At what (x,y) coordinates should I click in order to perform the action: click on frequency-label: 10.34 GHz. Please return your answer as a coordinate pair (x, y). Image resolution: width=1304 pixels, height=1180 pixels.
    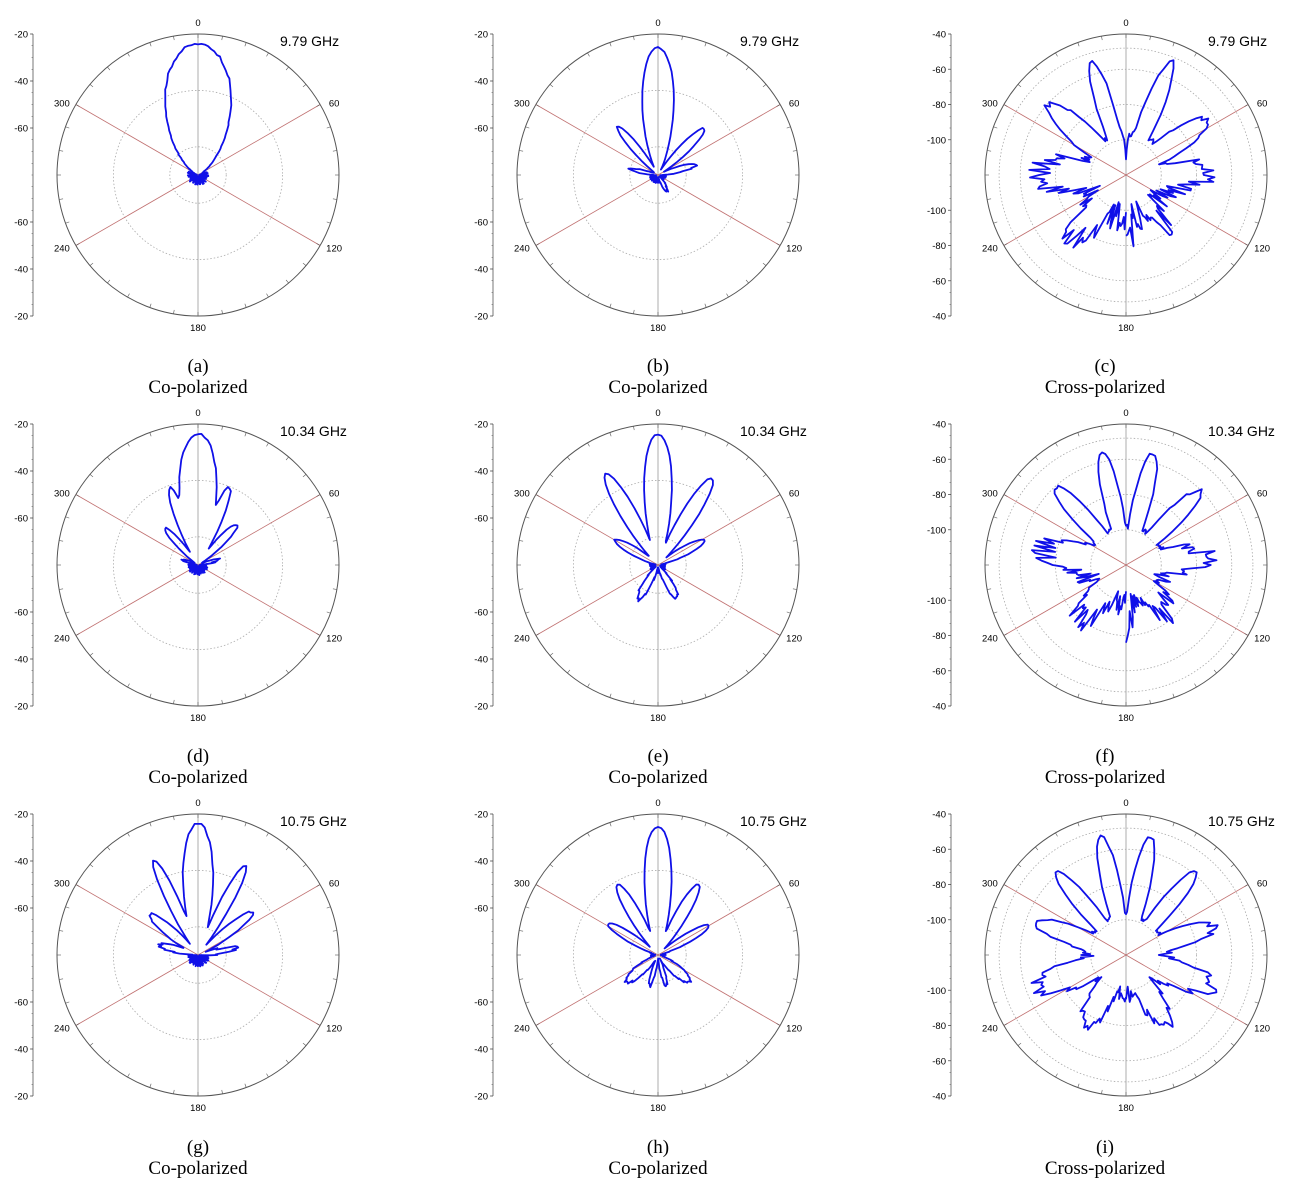
    Looking at the image, I should click on (1241, 431).